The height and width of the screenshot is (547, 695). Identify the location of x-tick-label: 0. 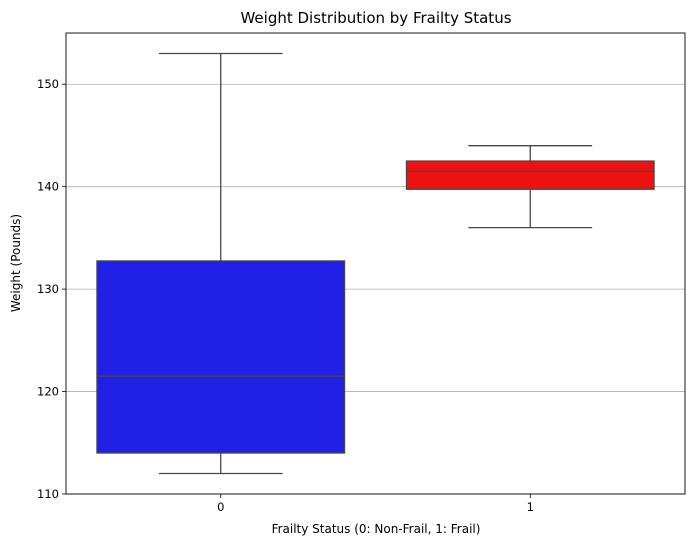
(220, 507).